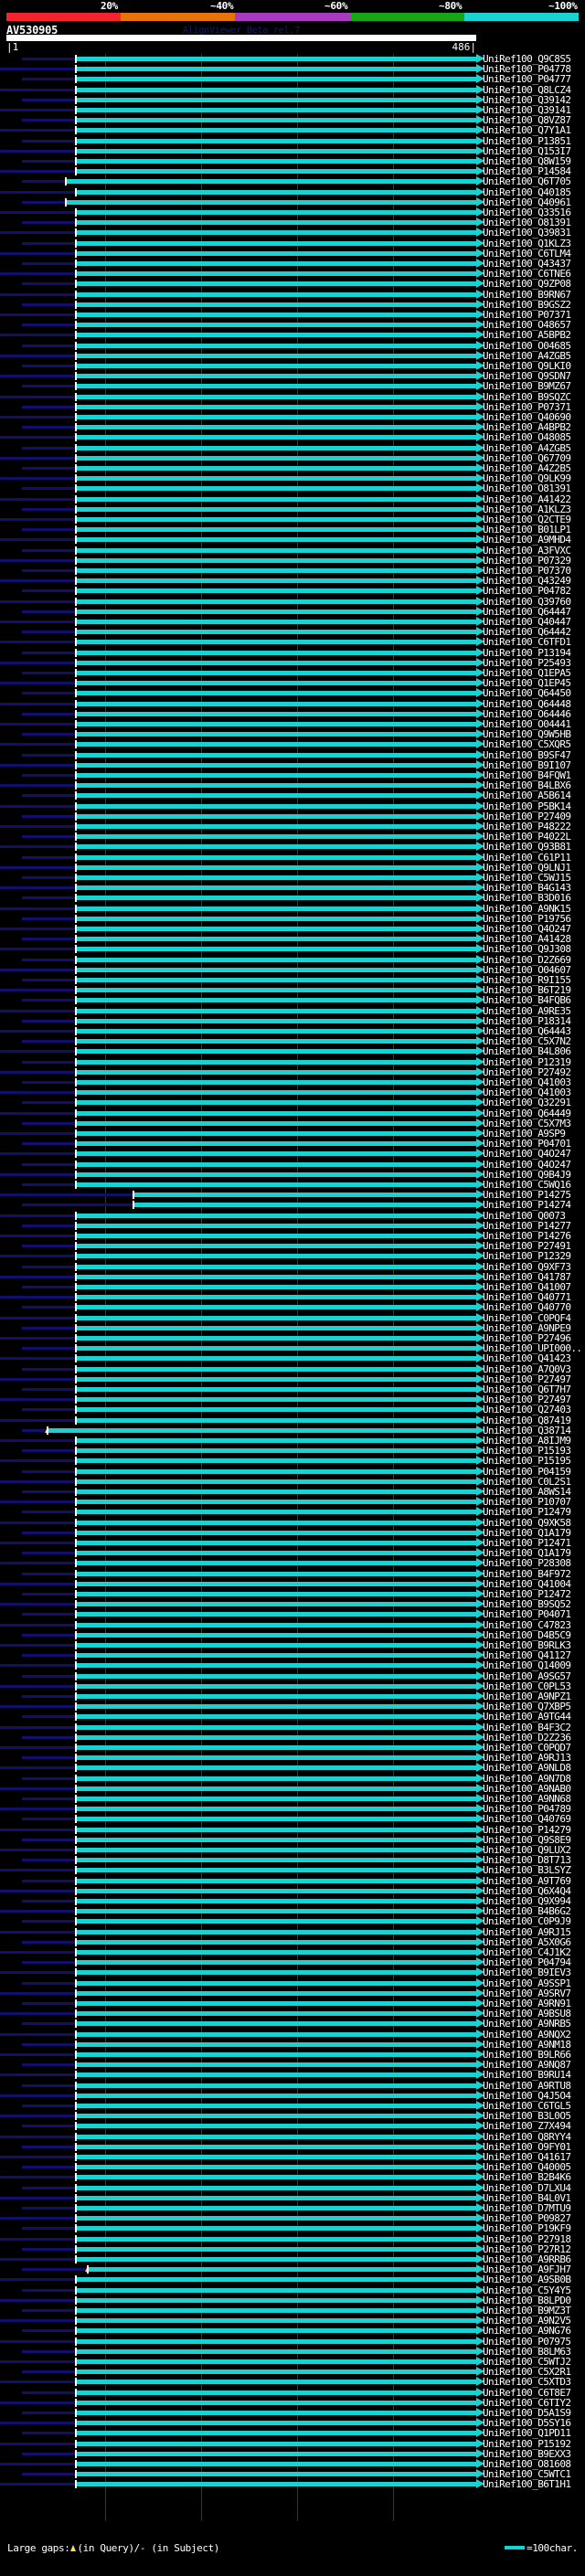 The height and width of the screenshot is (2576, 585). Describe the element at coordinates (293, 2433) in the screenshot. I see `alignment-row: UniRef100_Q1PD11` at that location.